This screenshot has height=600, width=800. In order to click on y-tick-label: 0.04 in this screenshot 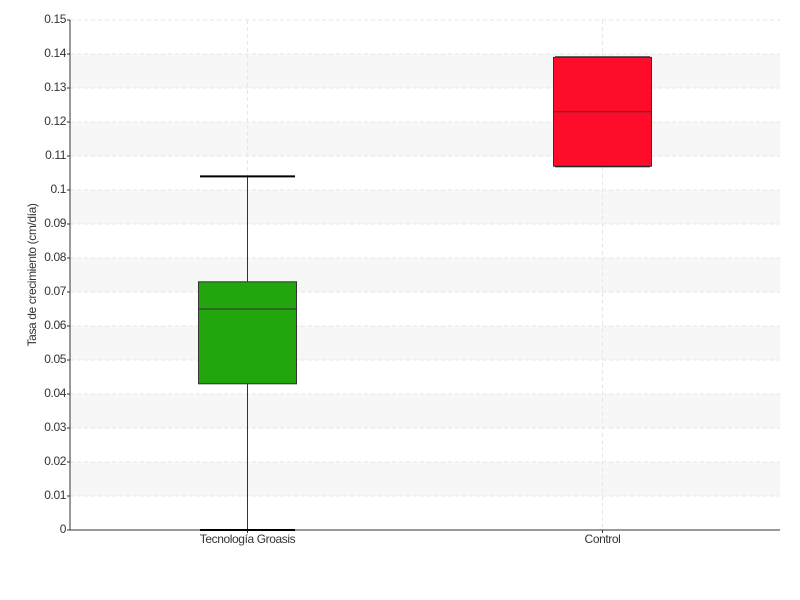, I will do `click(55, 393)`.